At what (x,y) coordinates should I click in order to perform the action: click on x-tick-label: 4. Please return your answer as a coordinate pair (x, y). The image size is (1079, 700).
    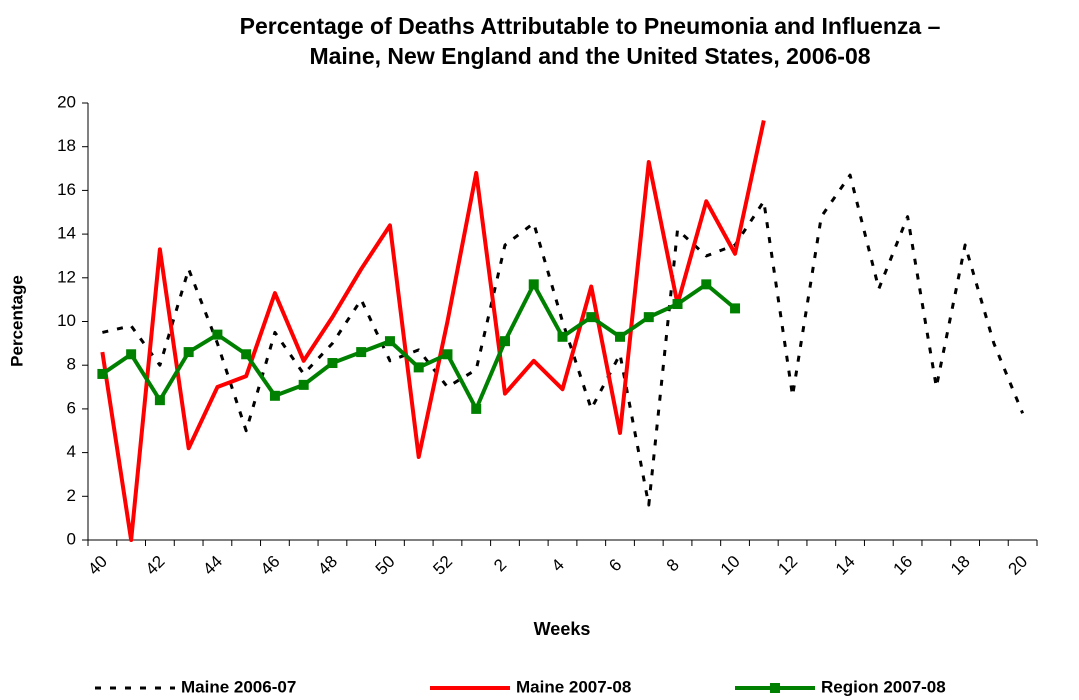
    Looking at the image, I should click on (558, 565).